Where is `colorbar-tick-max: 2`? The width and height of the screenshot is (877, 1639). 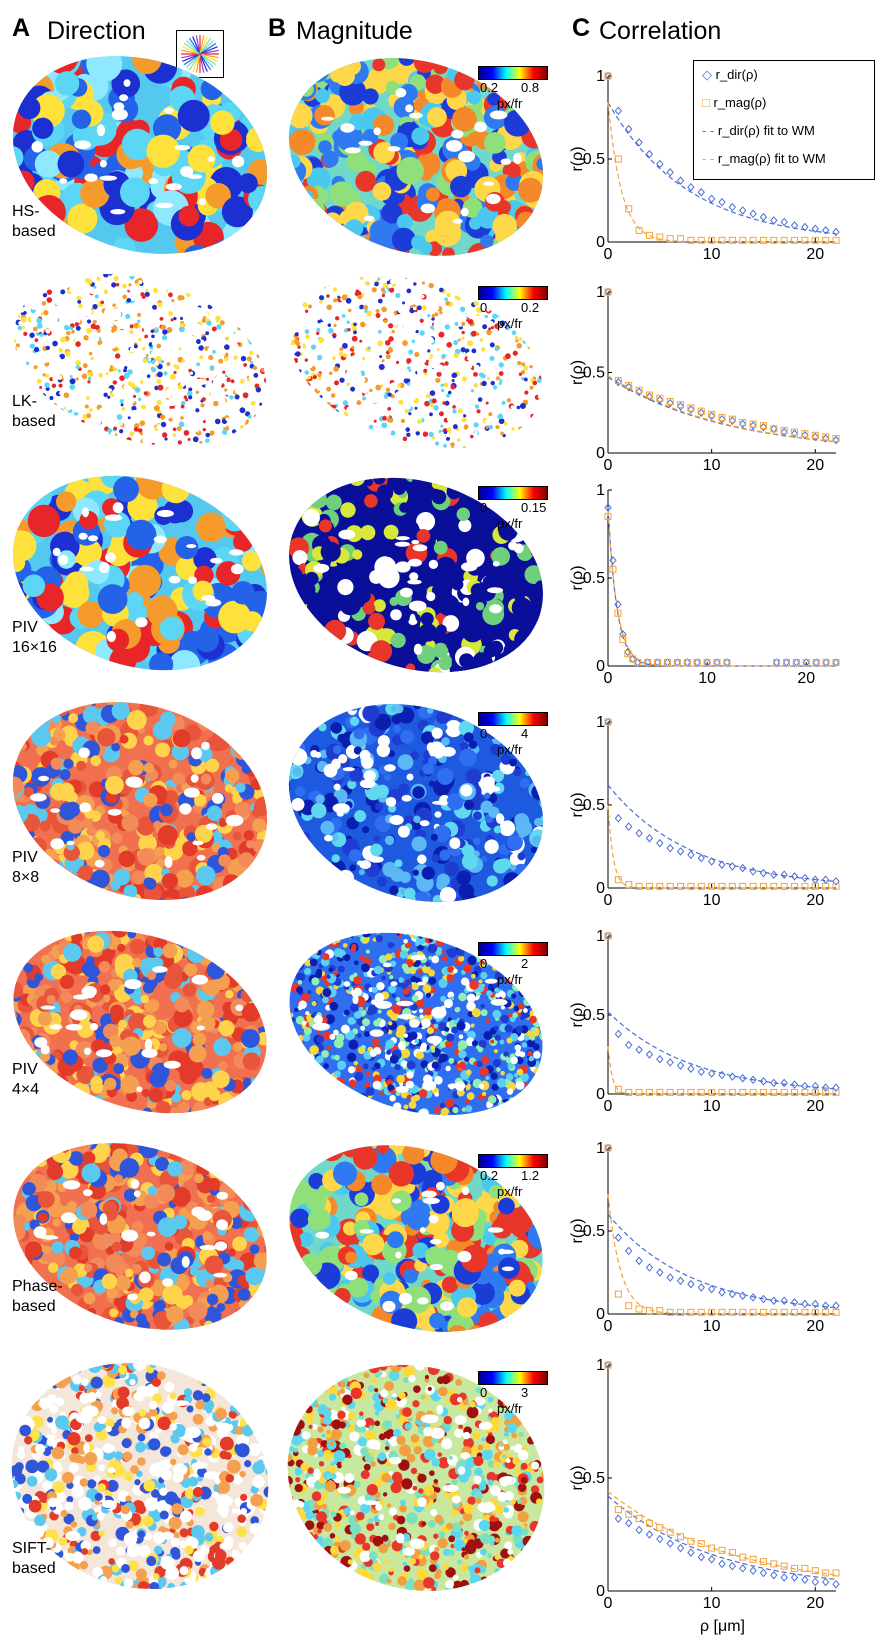
colorbar-tick-max: 2 is located at coordinates (525, 963).